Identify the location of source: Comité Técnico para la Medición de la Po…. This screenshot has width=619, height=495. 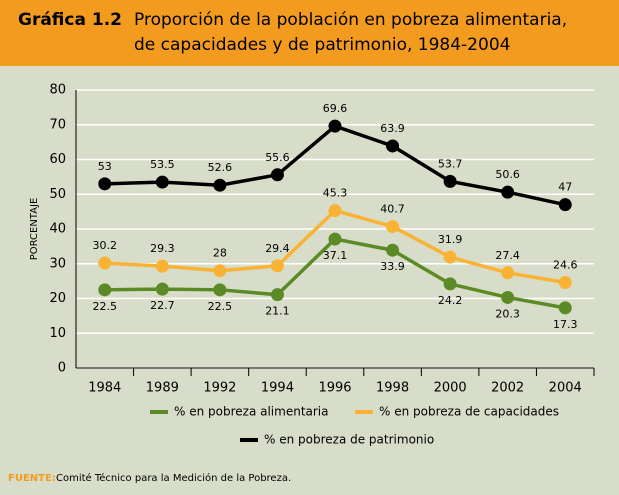
(173, 478).